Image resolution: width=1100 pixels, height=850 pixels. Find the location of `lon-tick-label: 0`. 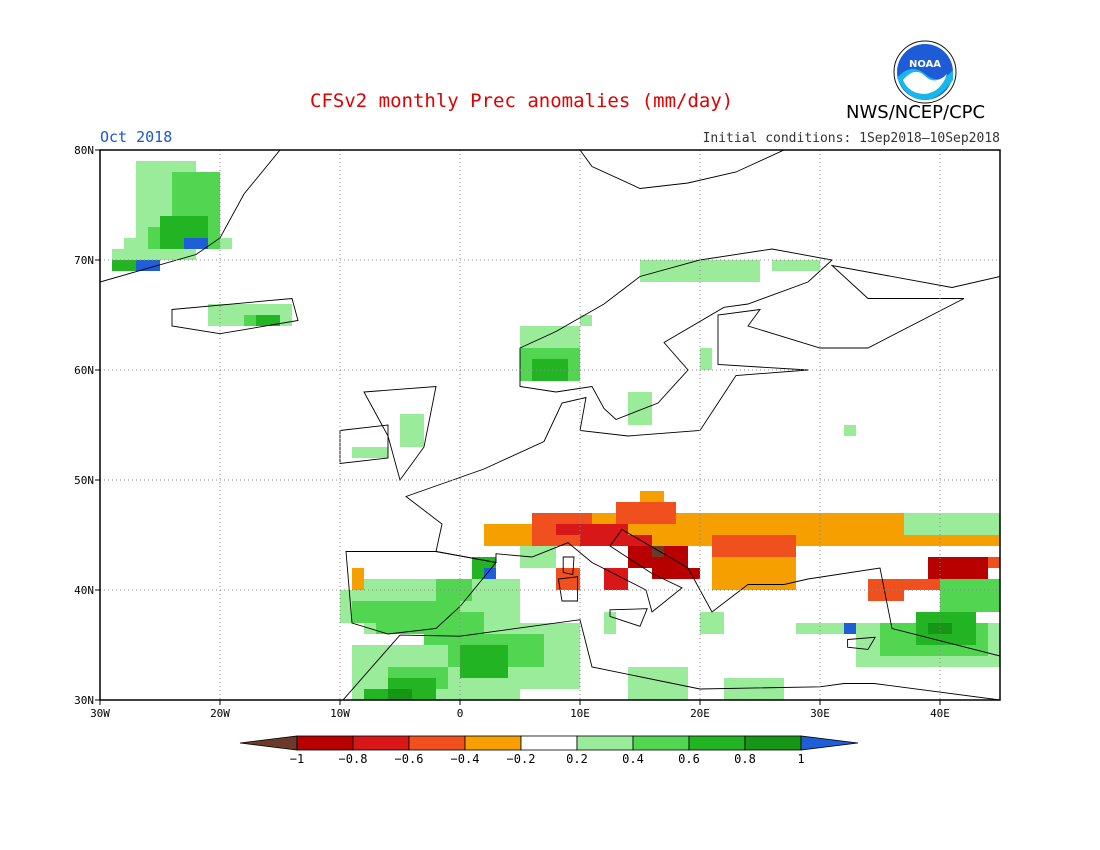

lon-tick-label: 0 is located at coordinates (460, 713).